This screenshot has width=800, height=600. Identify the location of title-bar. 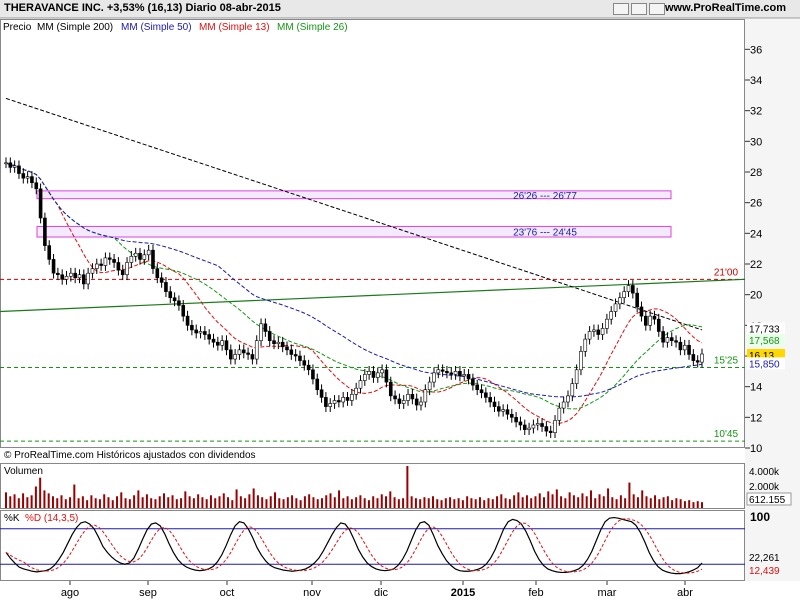
(400, 9).